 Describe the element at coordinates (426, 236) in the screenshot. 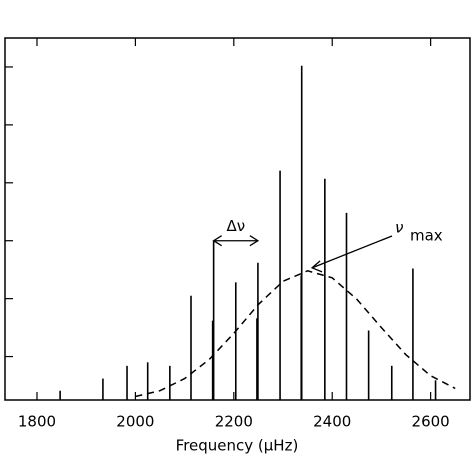

I see `nu-max-subscript: max` at that location.